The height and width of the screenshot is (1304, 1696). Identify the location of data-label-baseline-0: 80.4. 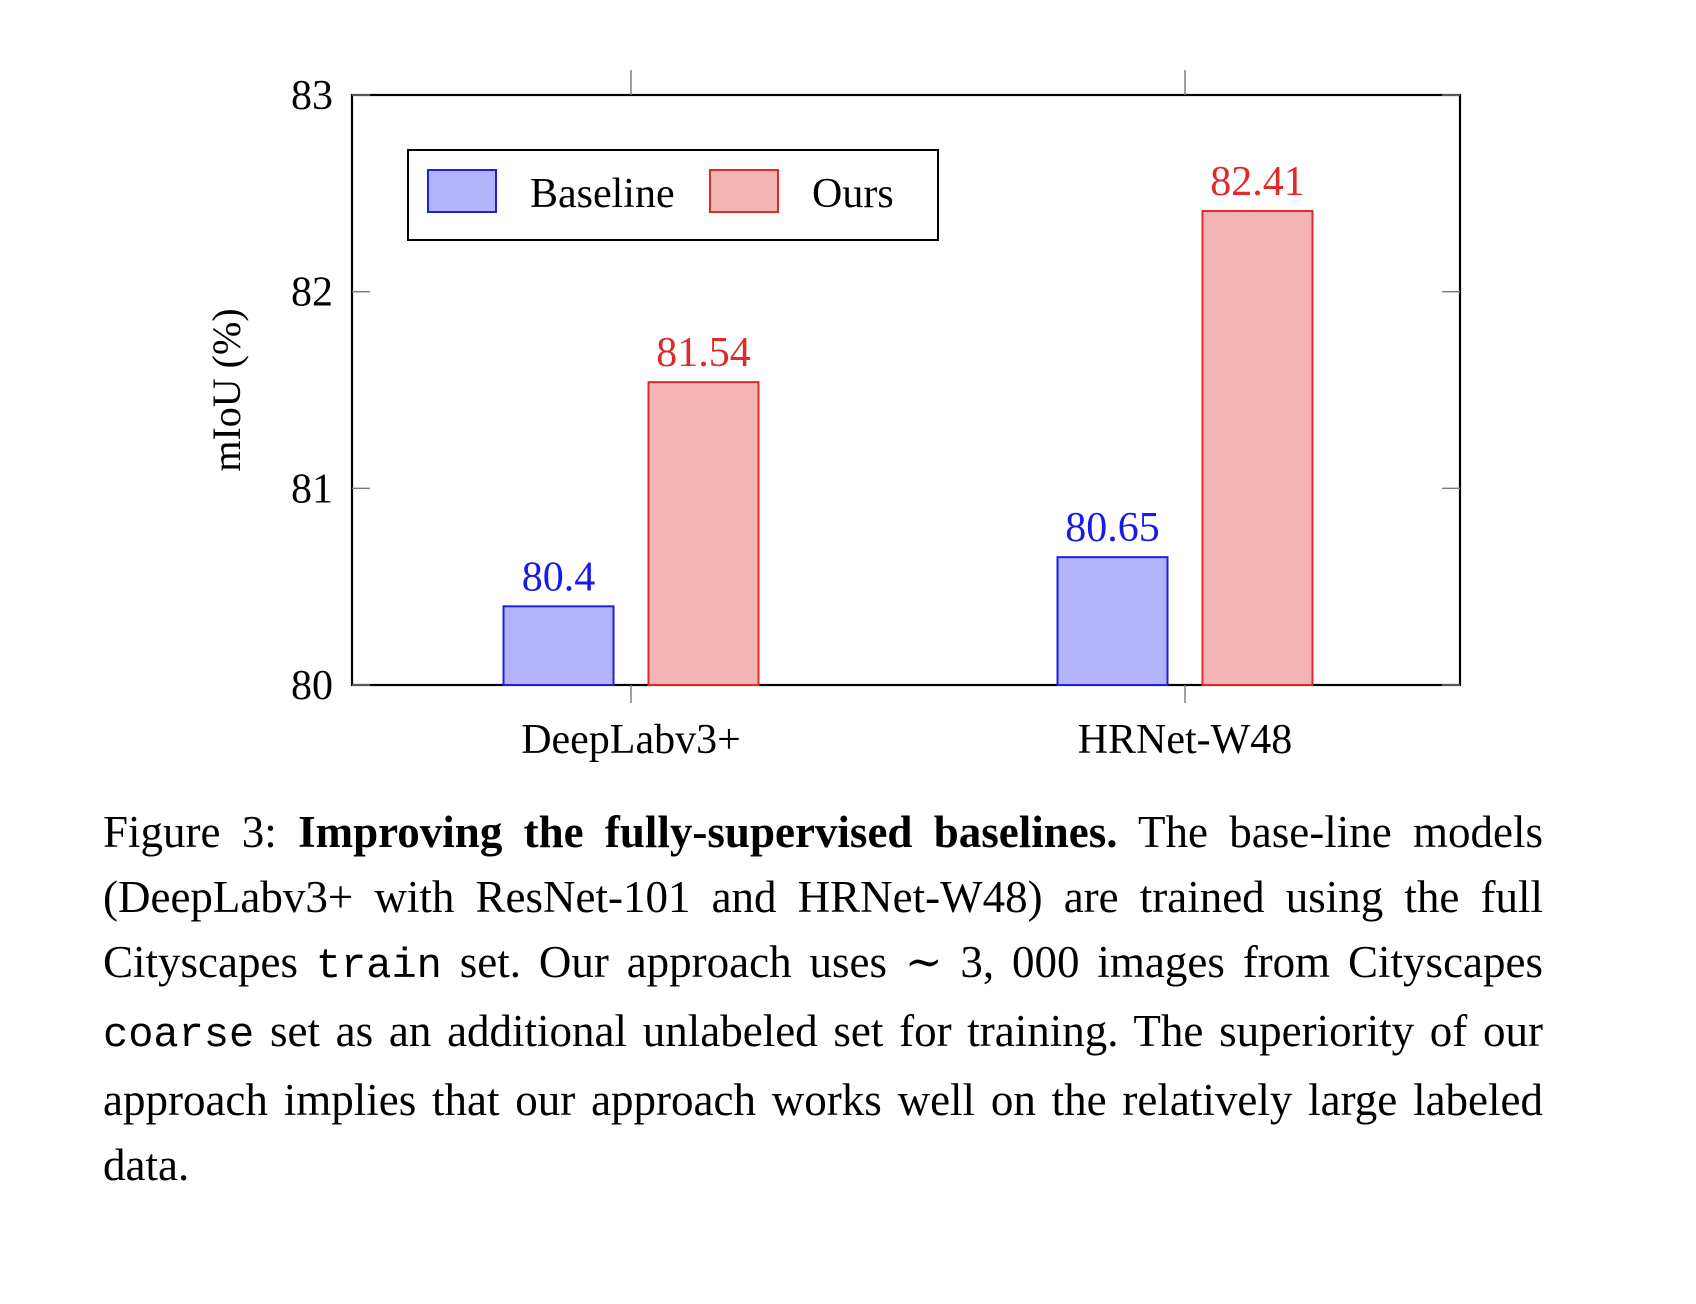
(559, 577).